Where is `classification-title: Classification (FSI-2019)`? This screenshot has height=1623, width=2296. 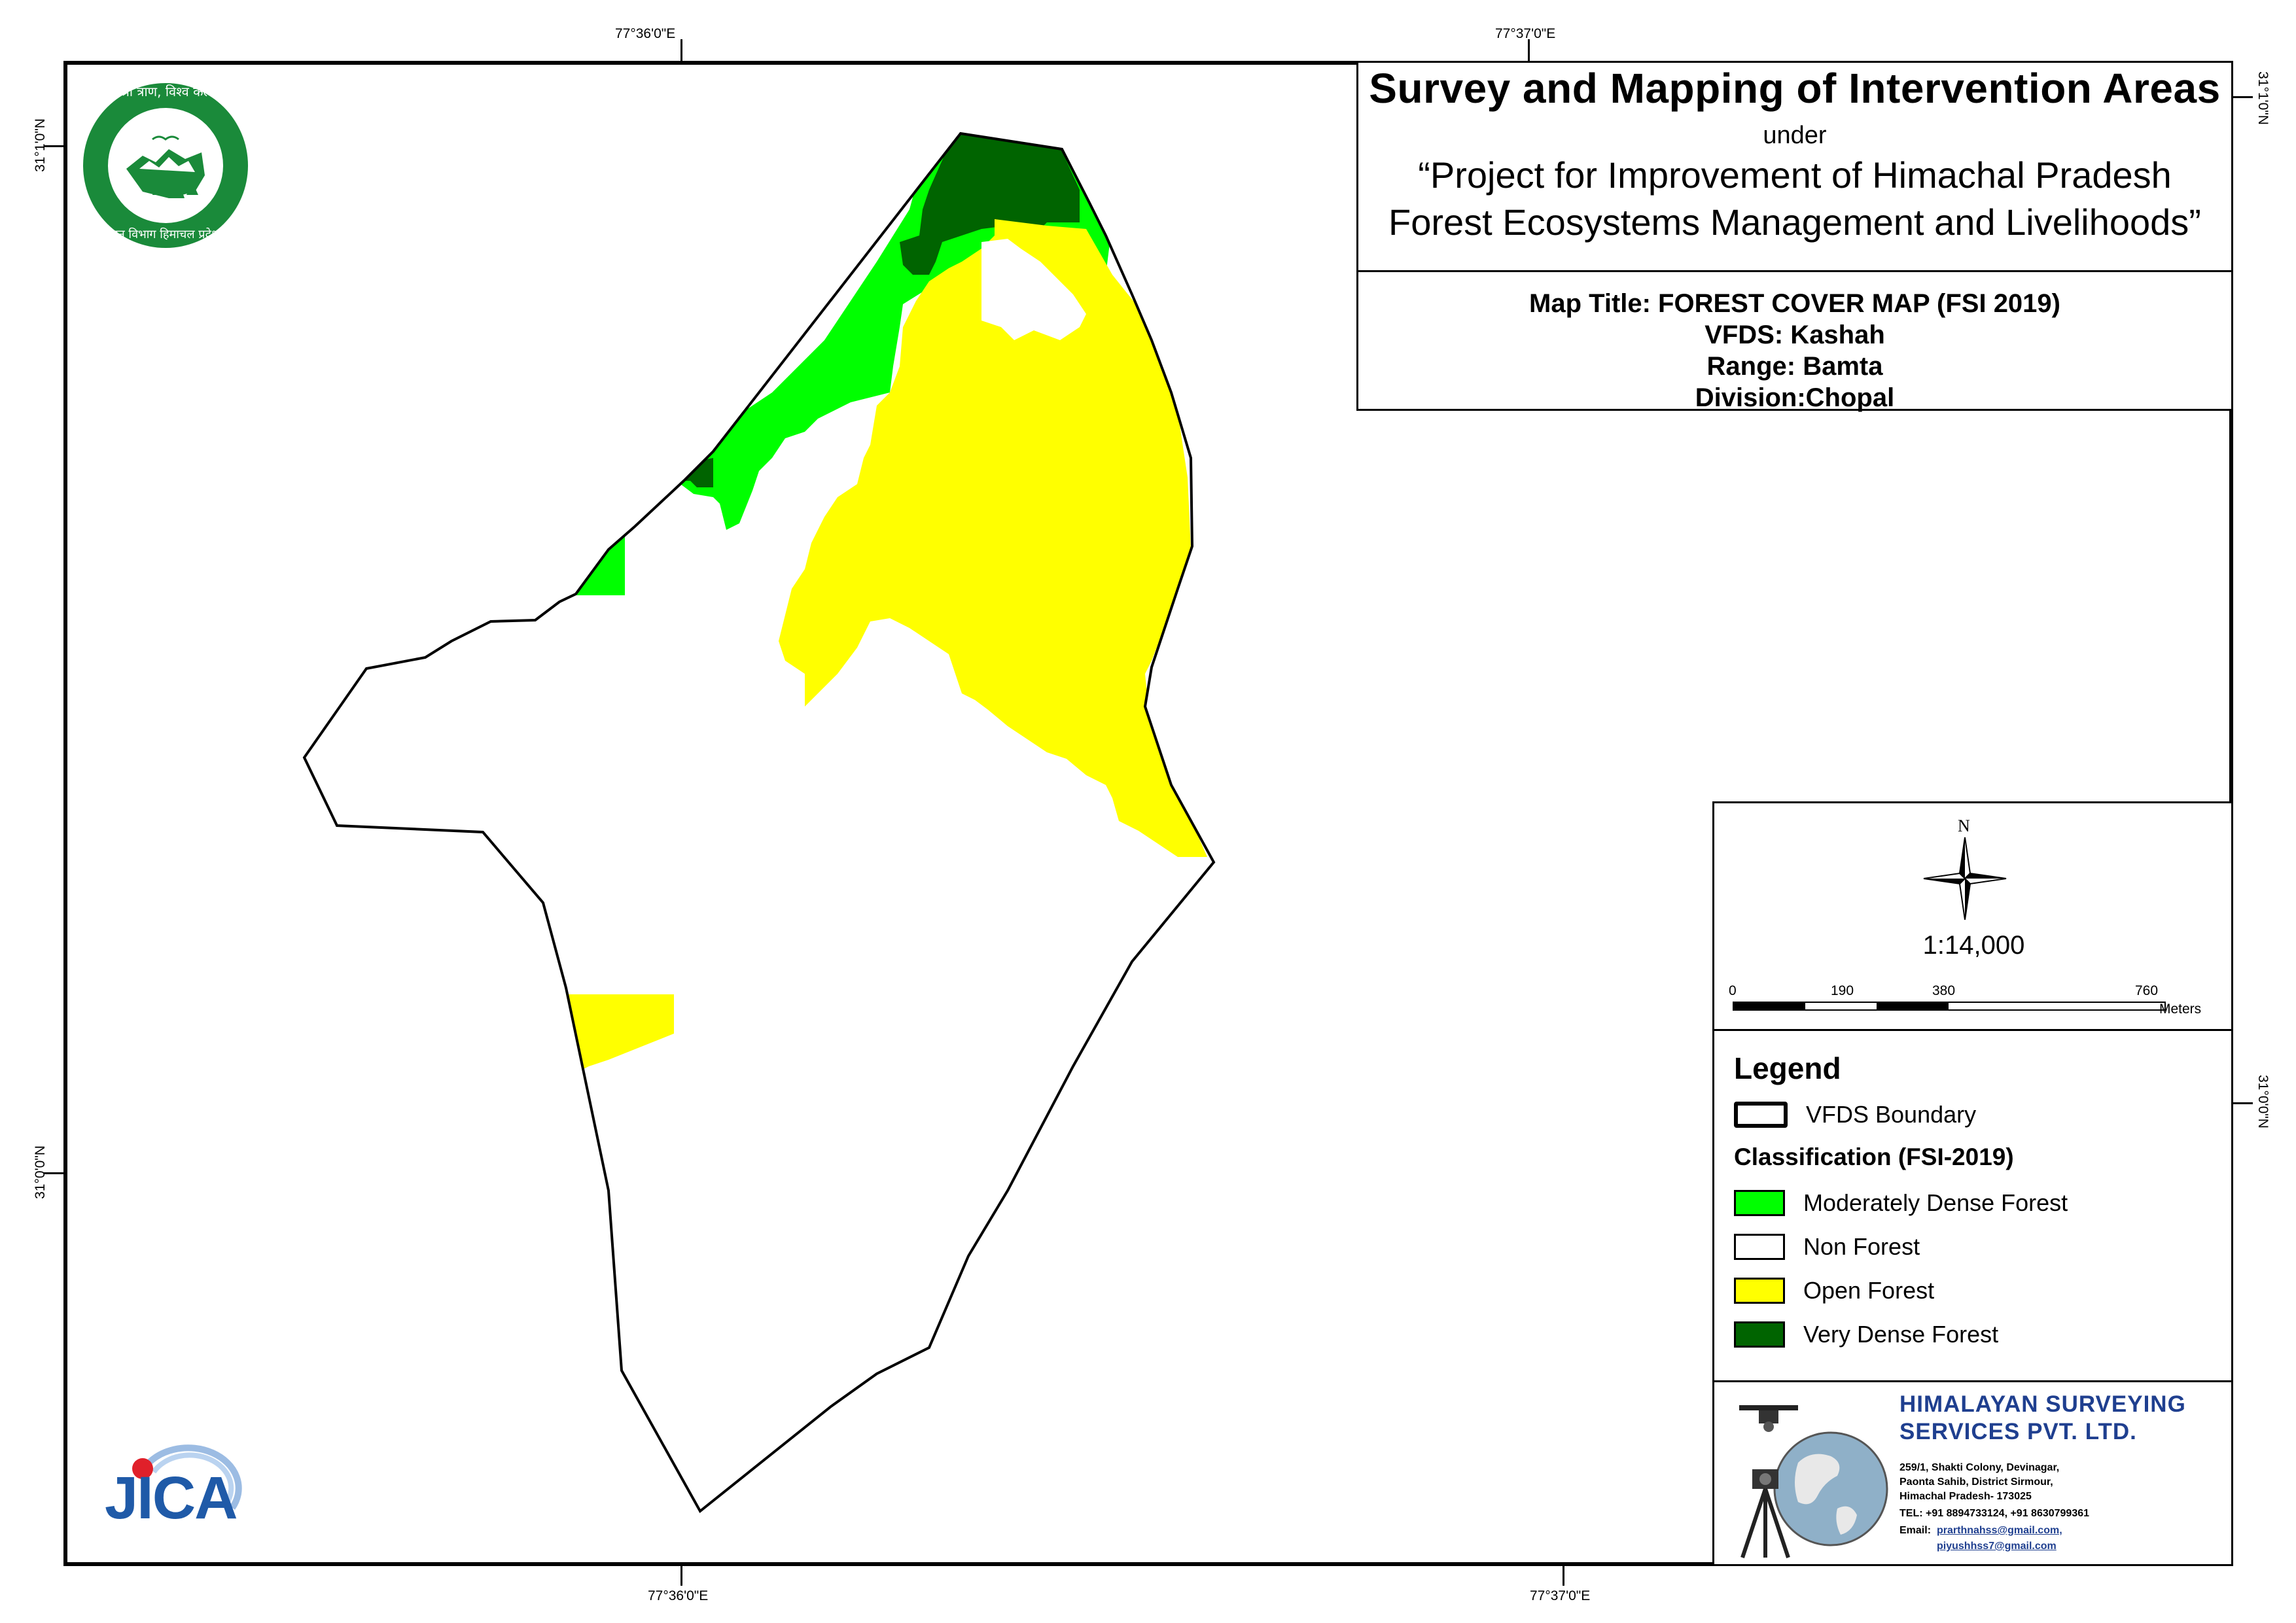
classification-title: Classification (FSI-2019) is located at coordinates (1874, 1157).